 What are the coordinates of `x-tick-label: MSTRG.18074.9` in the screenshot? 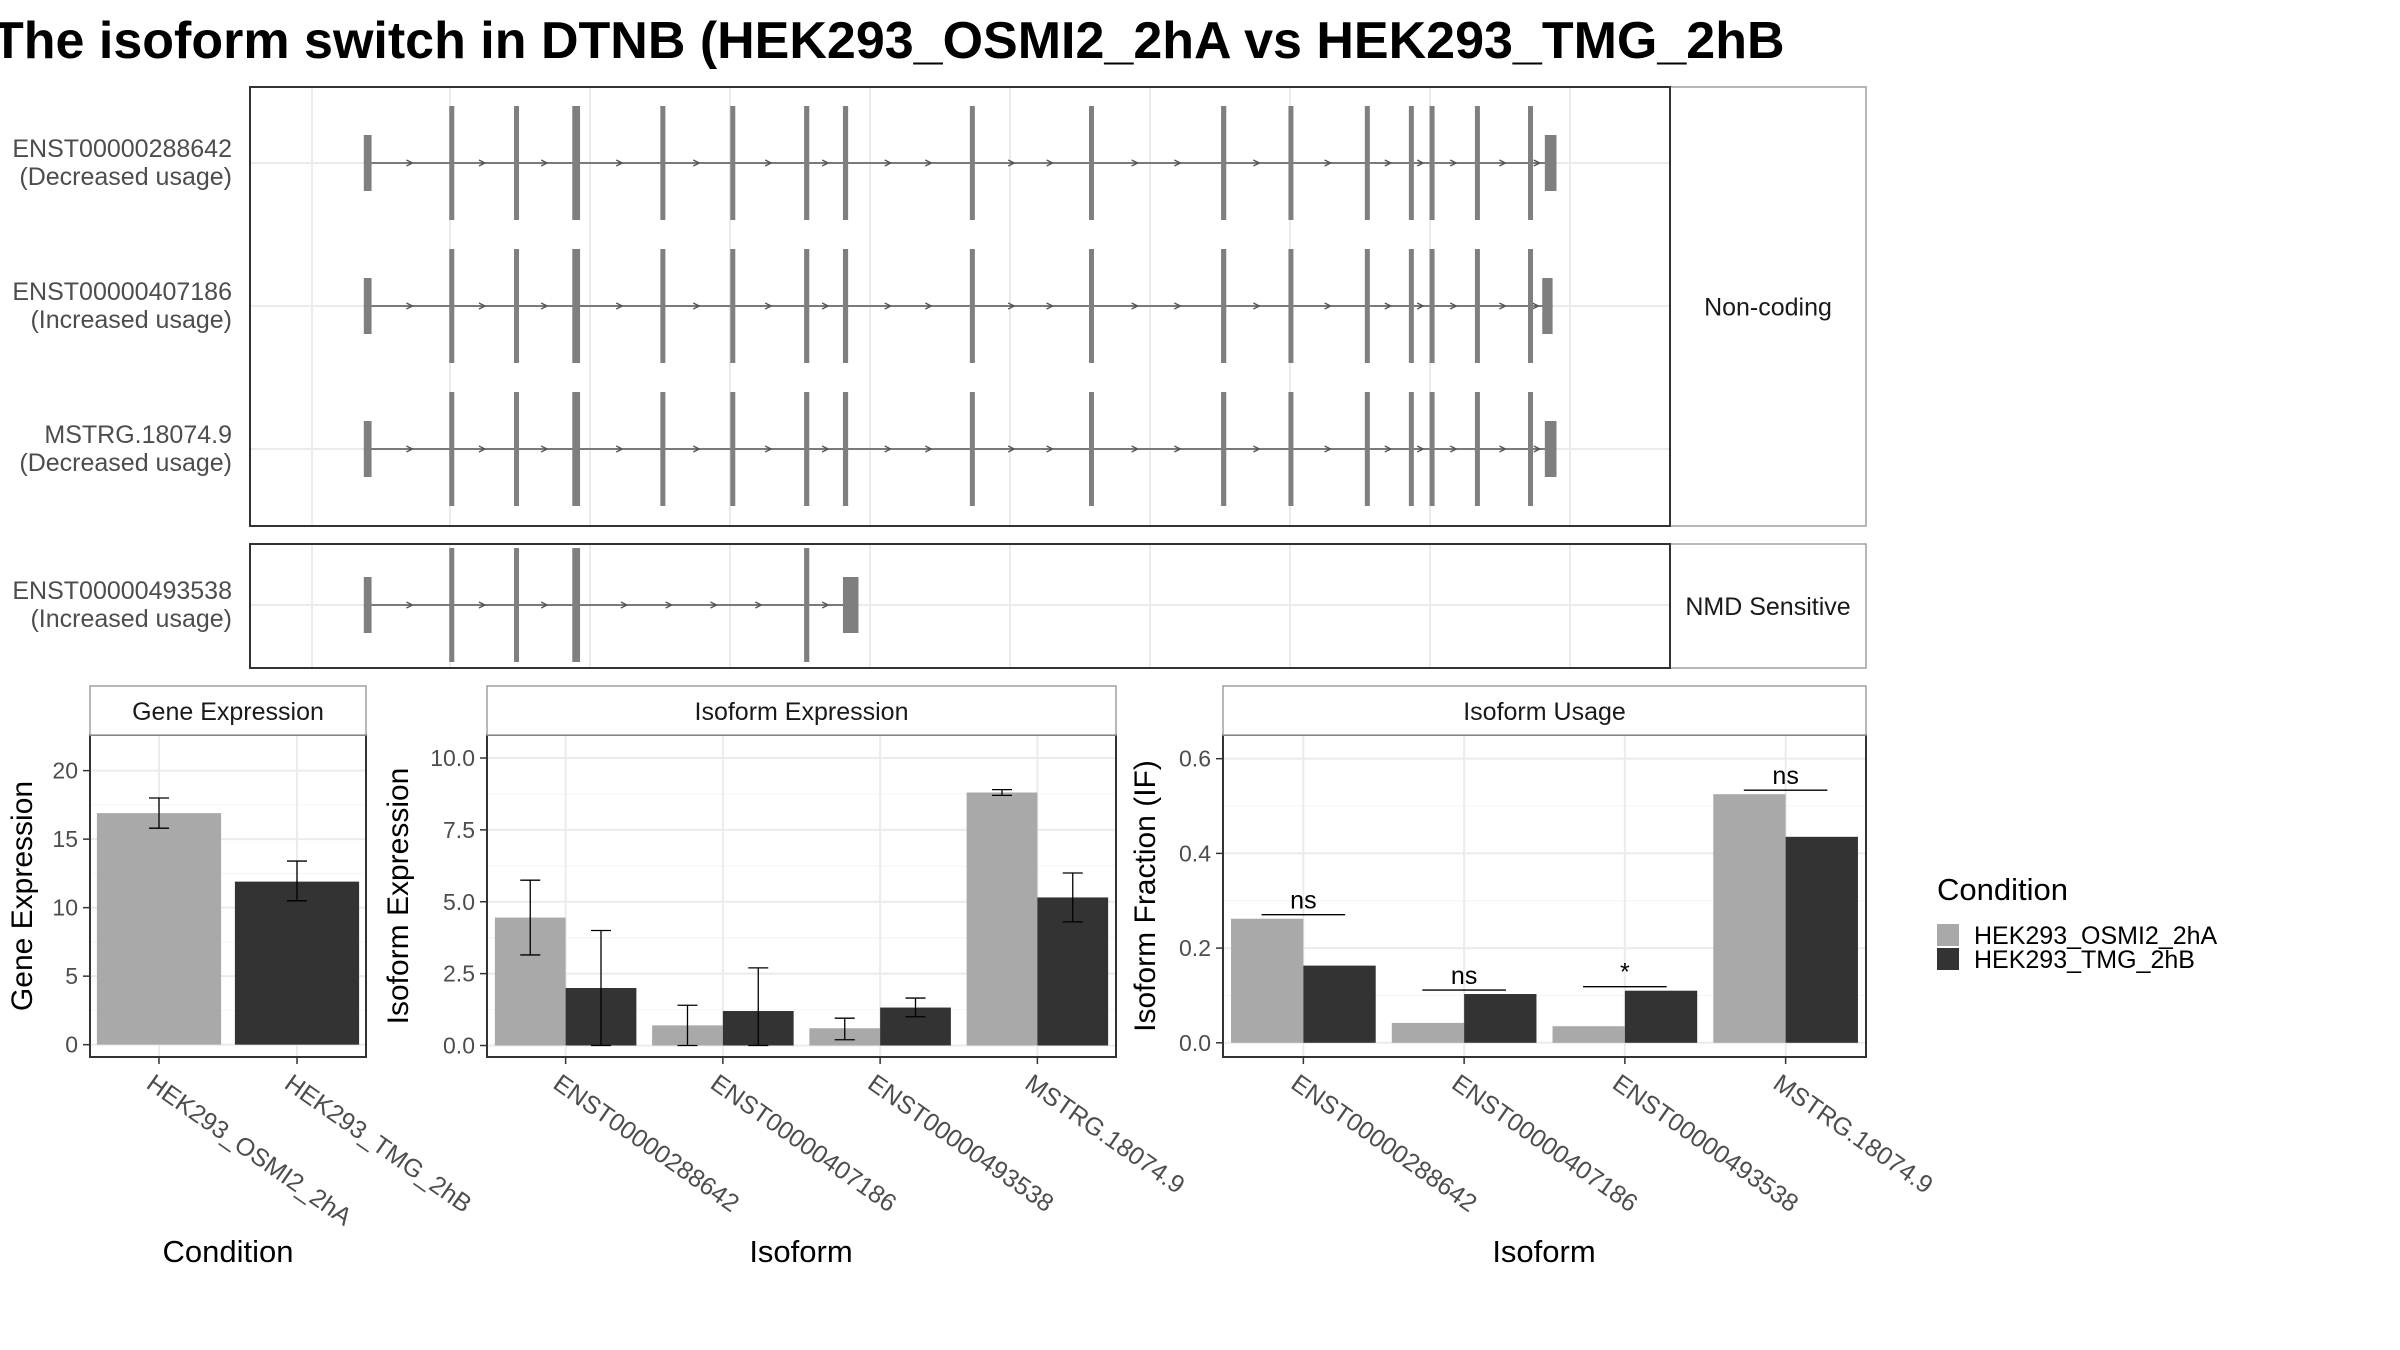 It's located at (1853, 1134).